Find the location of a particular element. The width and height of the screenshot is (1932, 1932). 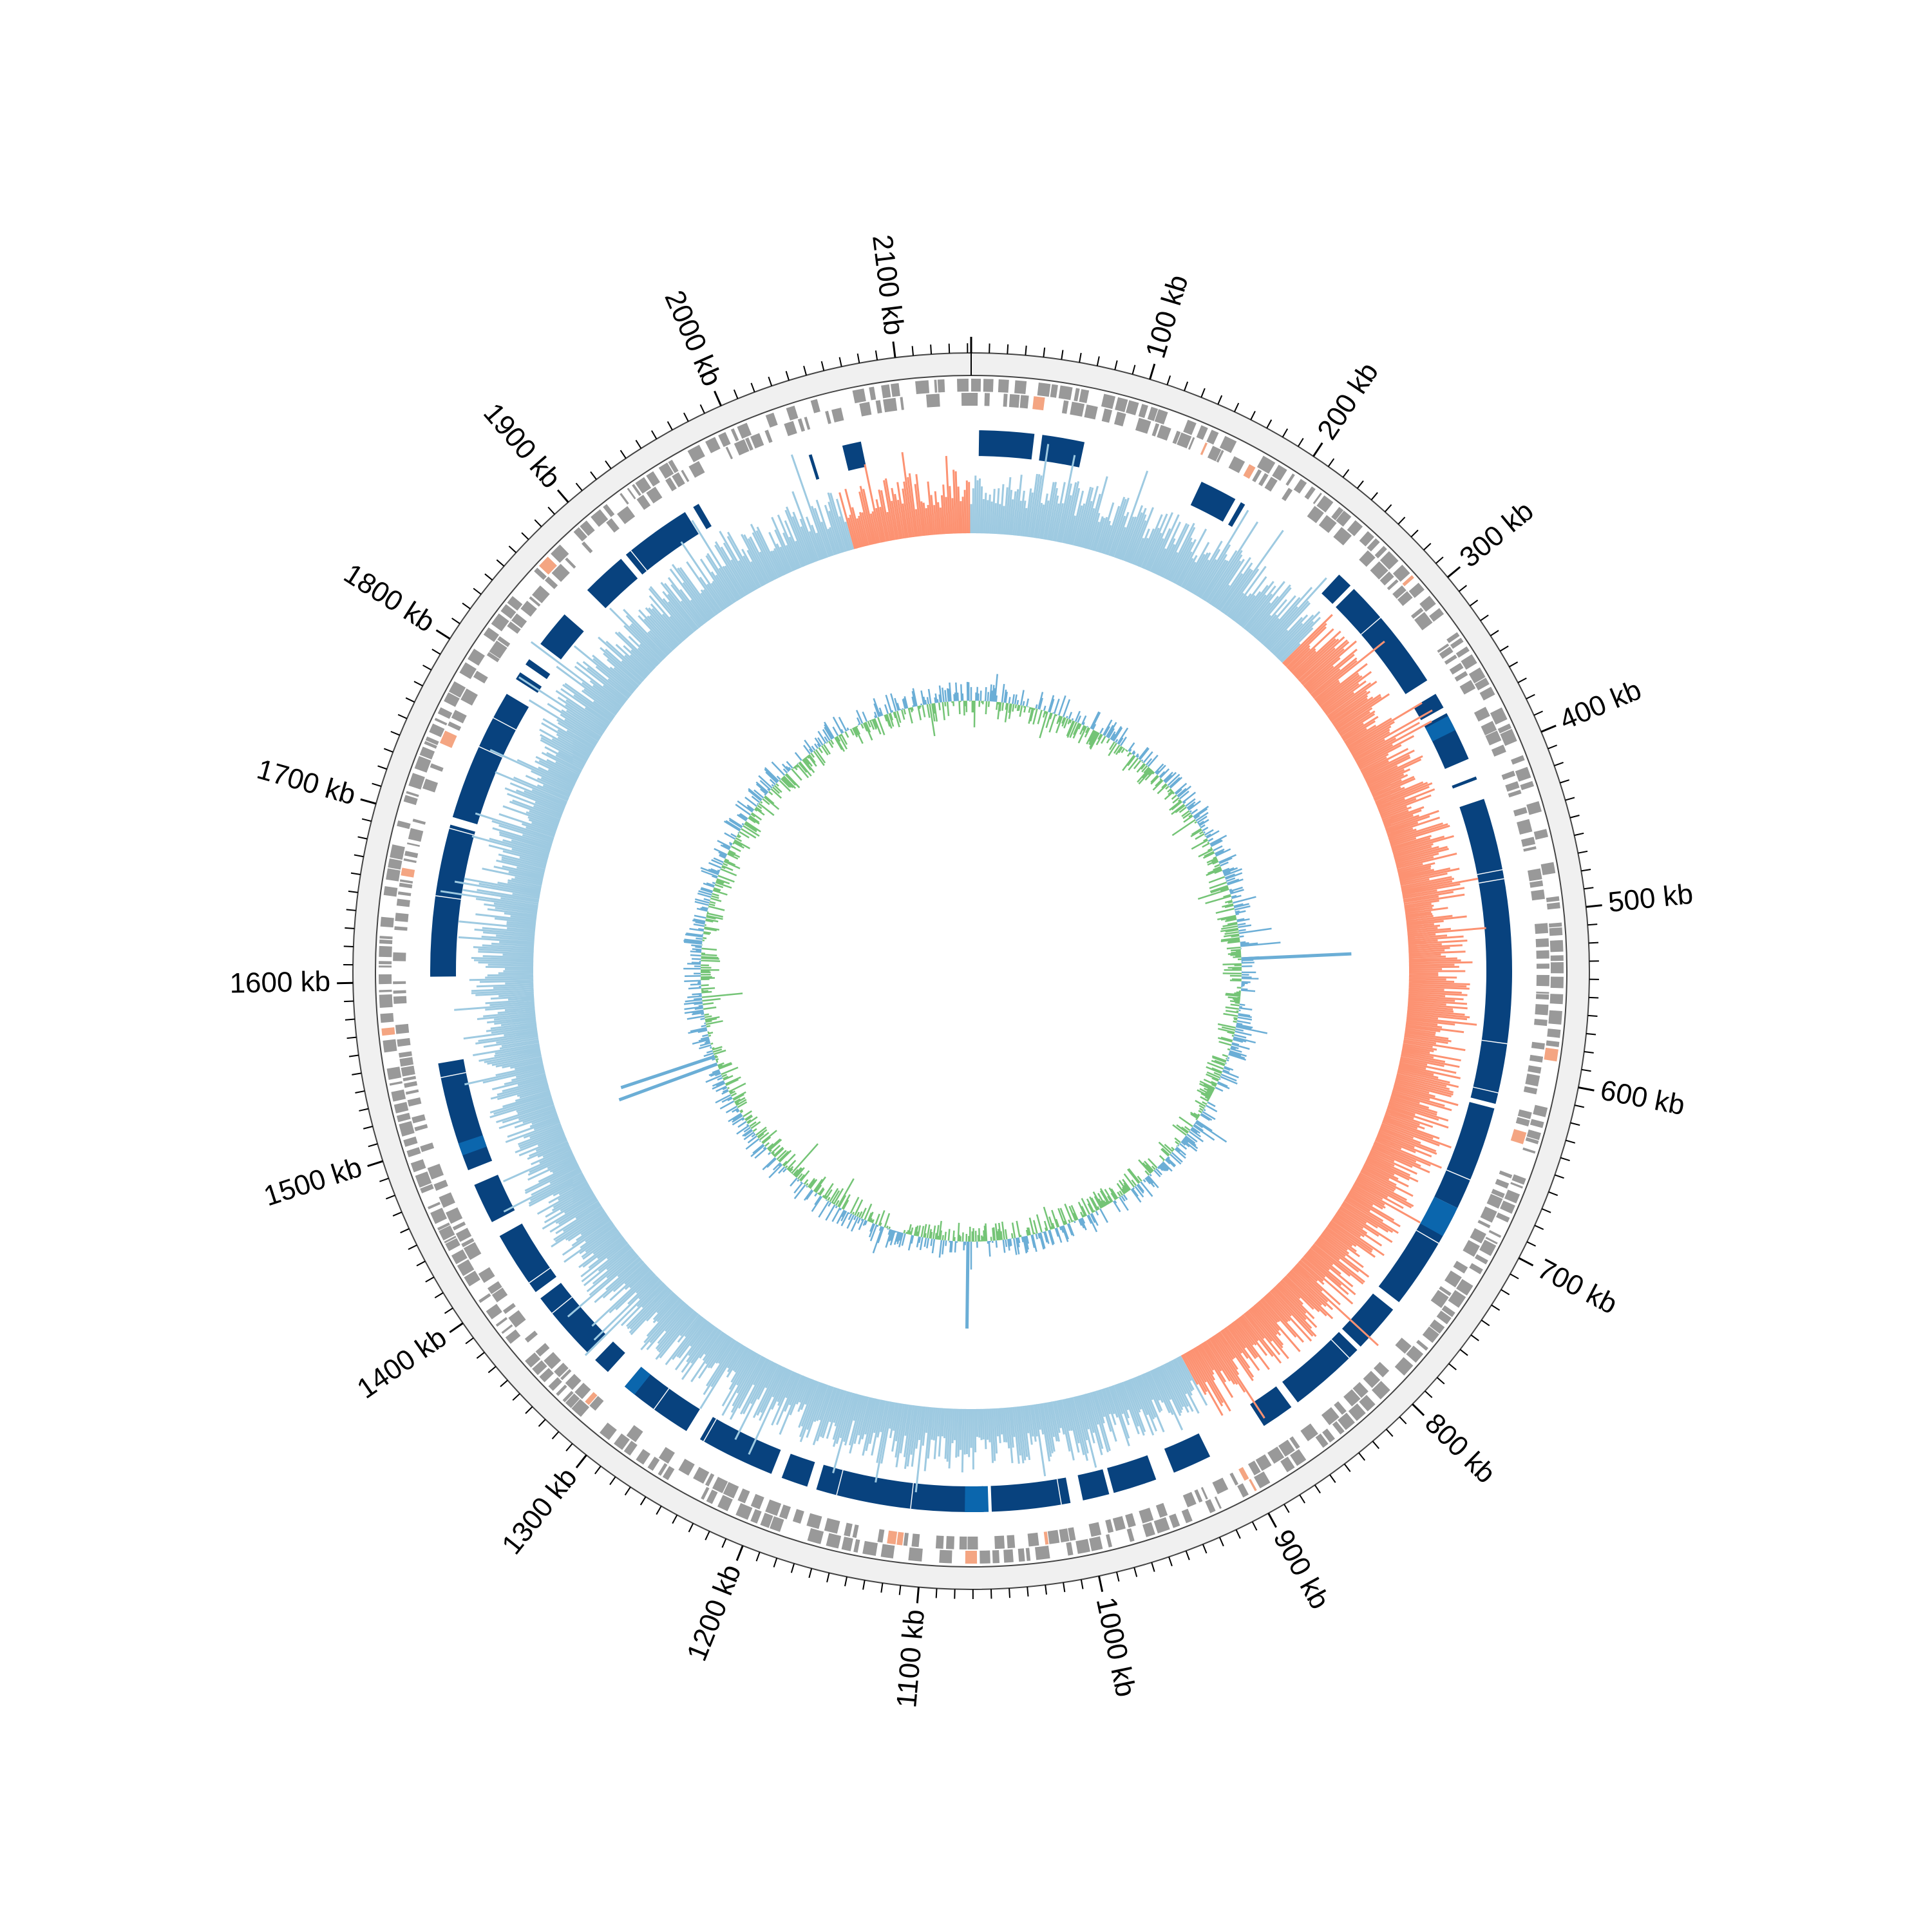

tick-label: 1400 kb is located at coordinates (402, 1363).